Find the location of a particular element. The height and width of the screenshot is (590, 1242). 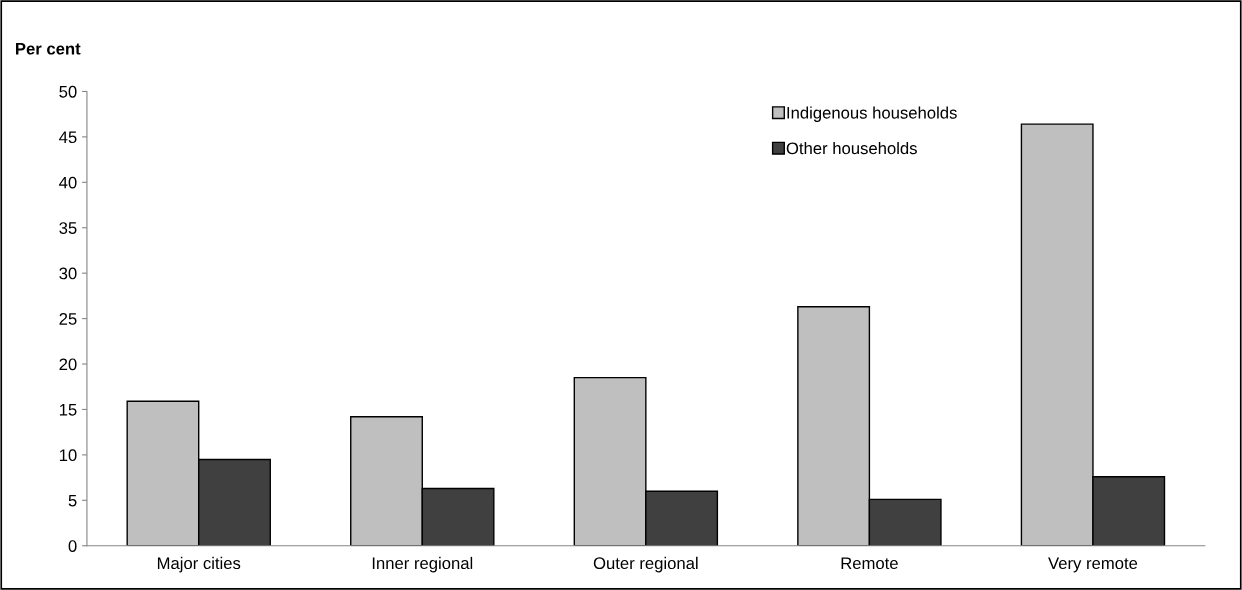

y-tick-label: 45 is located at coordinates (68, 137).